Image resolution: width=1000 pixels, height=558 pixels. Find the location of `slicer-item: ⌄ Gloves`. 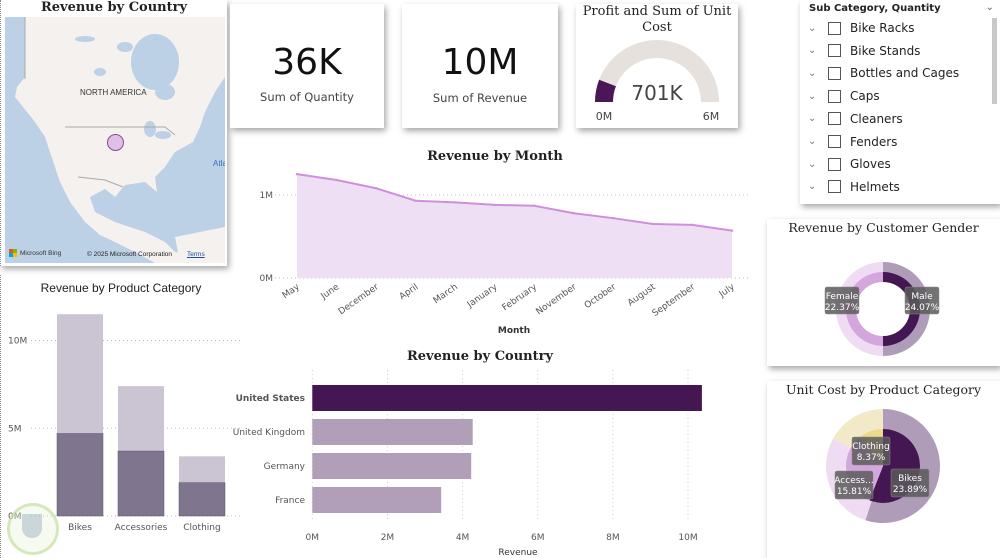

slicer-item: ⌄ Gloves is located at coordinates (849, 164).